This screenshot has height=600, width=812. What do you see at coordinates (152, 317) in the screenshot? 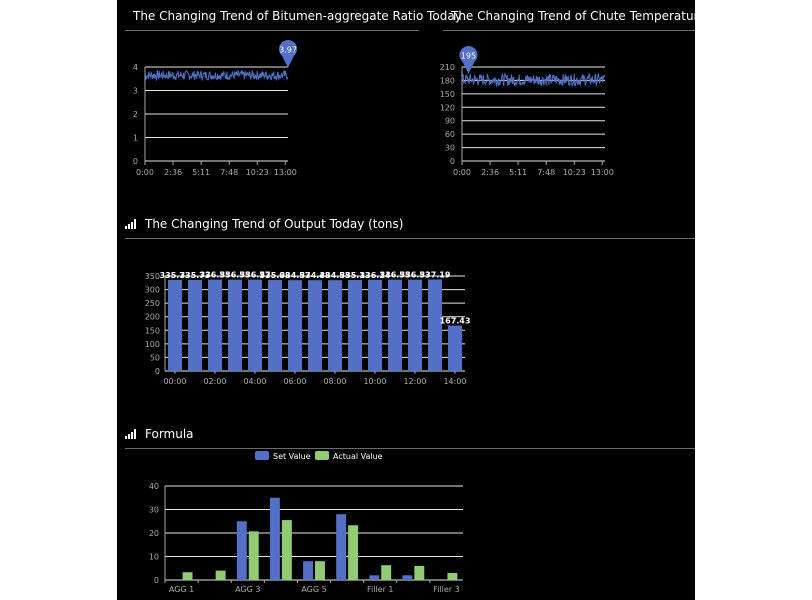
I see `y-tick-label: 200` at bounding box center [152, 317].